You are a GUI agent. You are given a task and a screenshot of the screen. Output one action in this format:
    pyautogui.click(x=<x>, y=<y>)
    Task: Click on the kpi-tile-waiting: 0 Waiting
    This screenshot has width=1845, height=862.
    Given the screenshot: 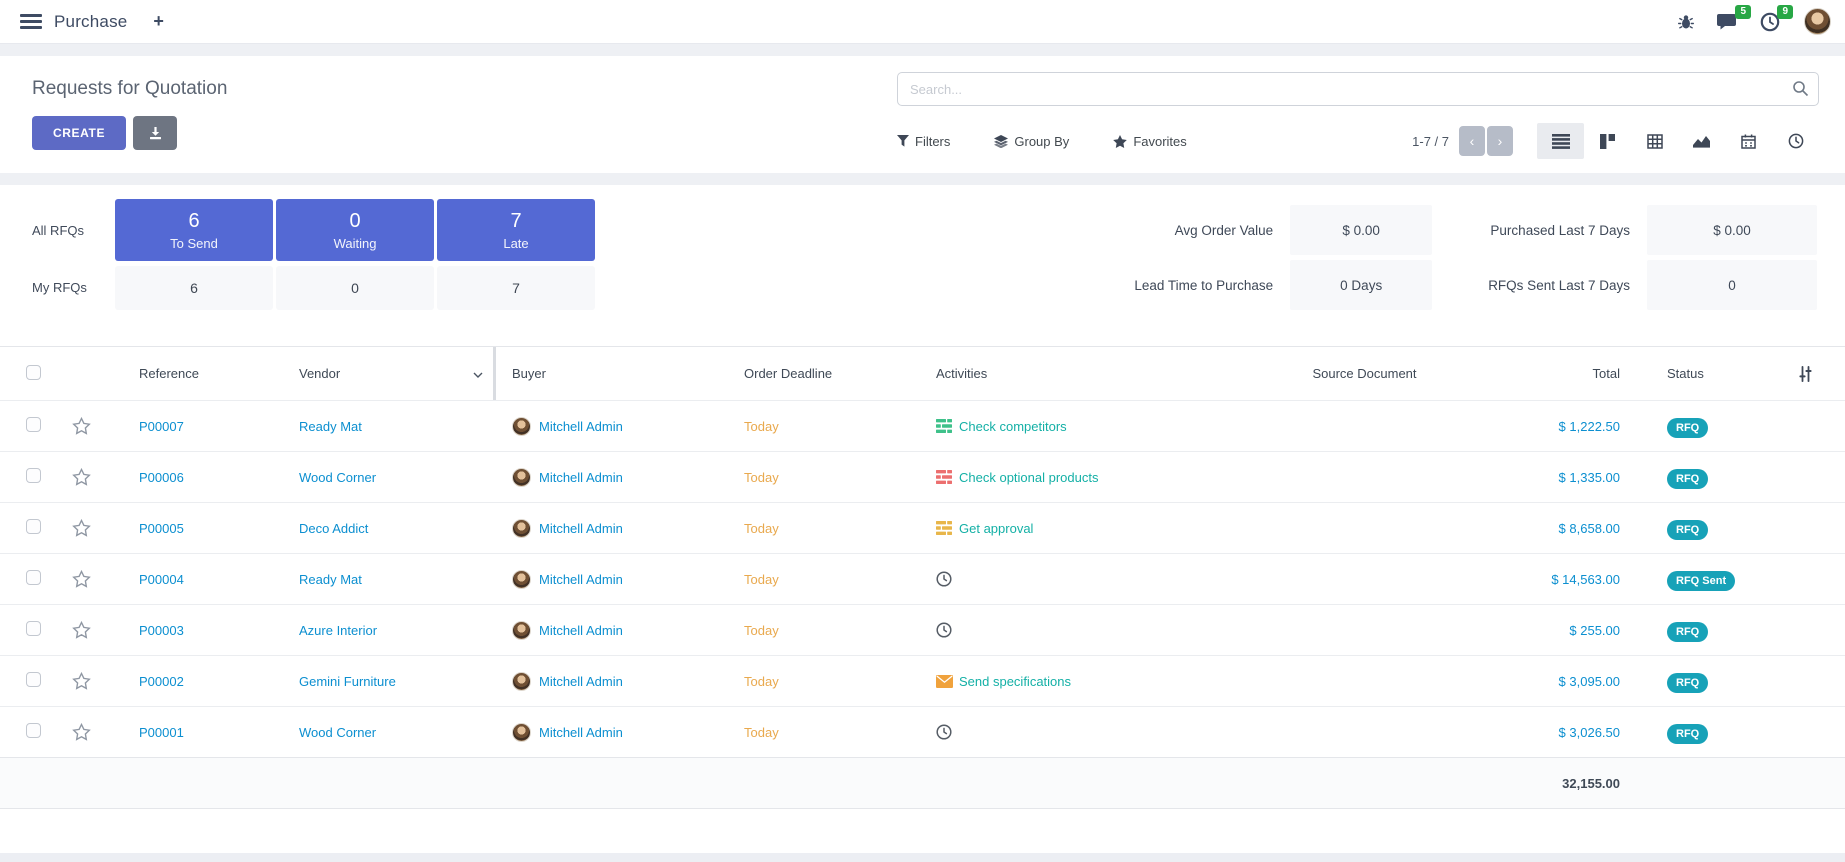 What is the action you would take?
    pyautogui.click(x=355, y=230)
    